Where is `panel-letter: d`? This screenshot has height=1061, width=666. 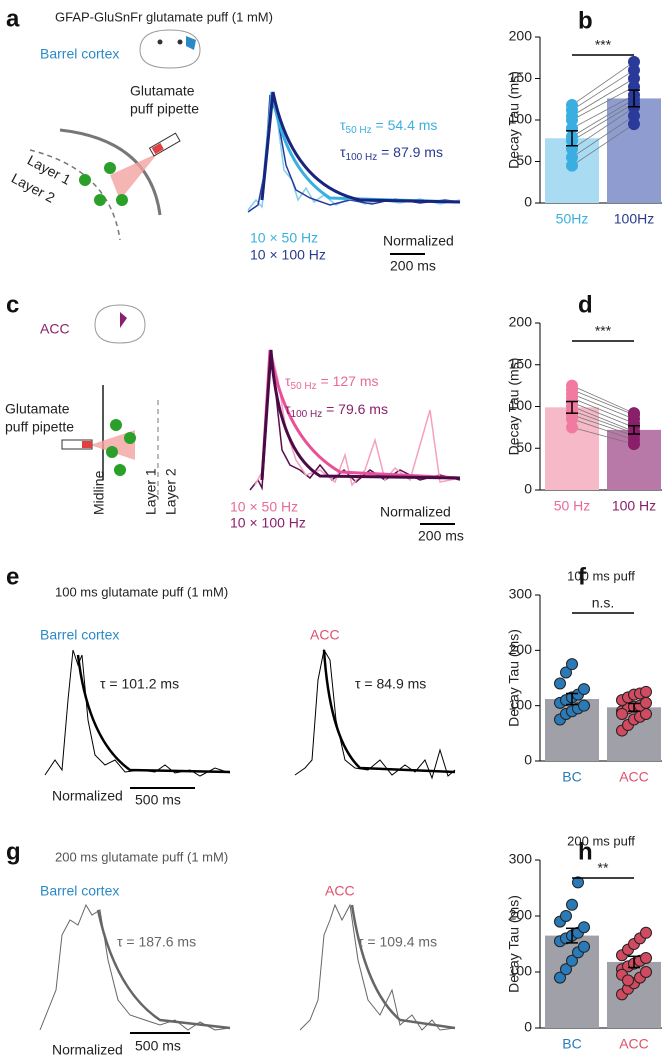
panel-letter: d is located at coordinates (585, 304).